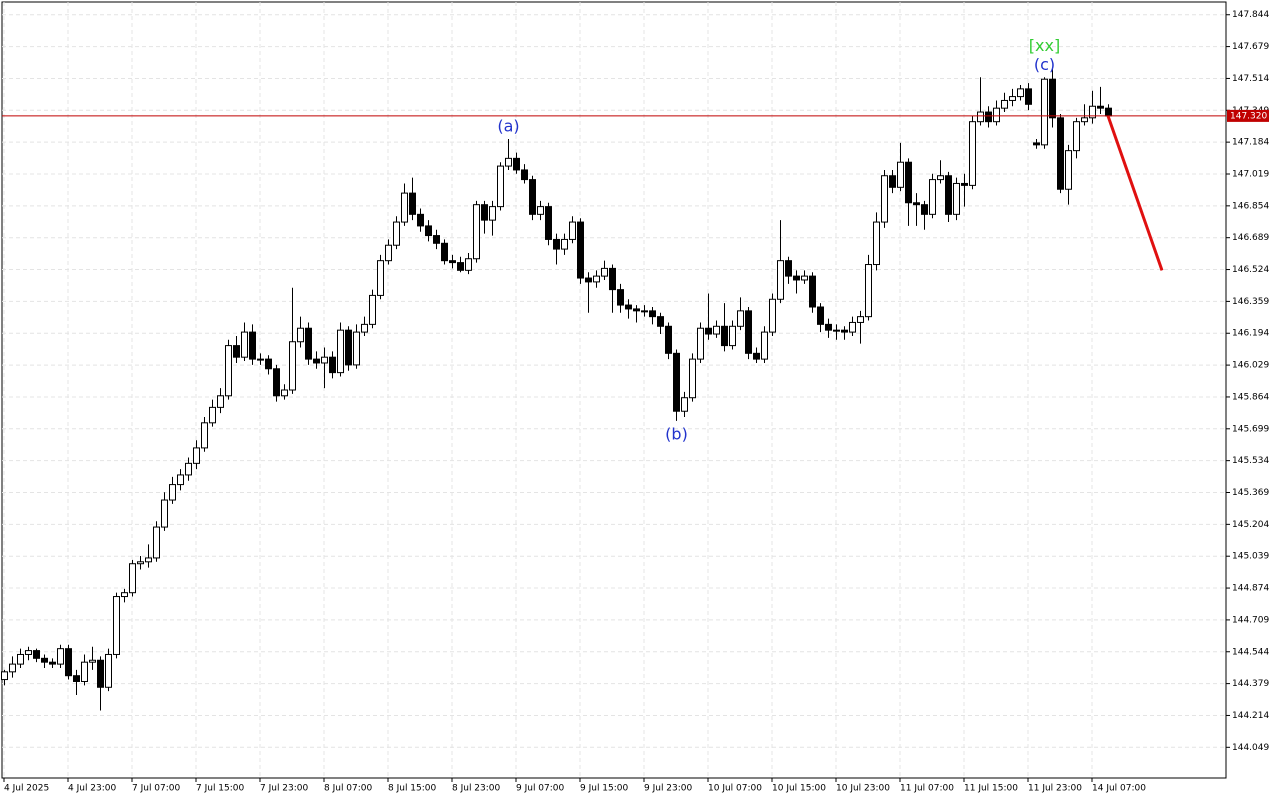  I want to click on last-price-box, so click(1248, 115).